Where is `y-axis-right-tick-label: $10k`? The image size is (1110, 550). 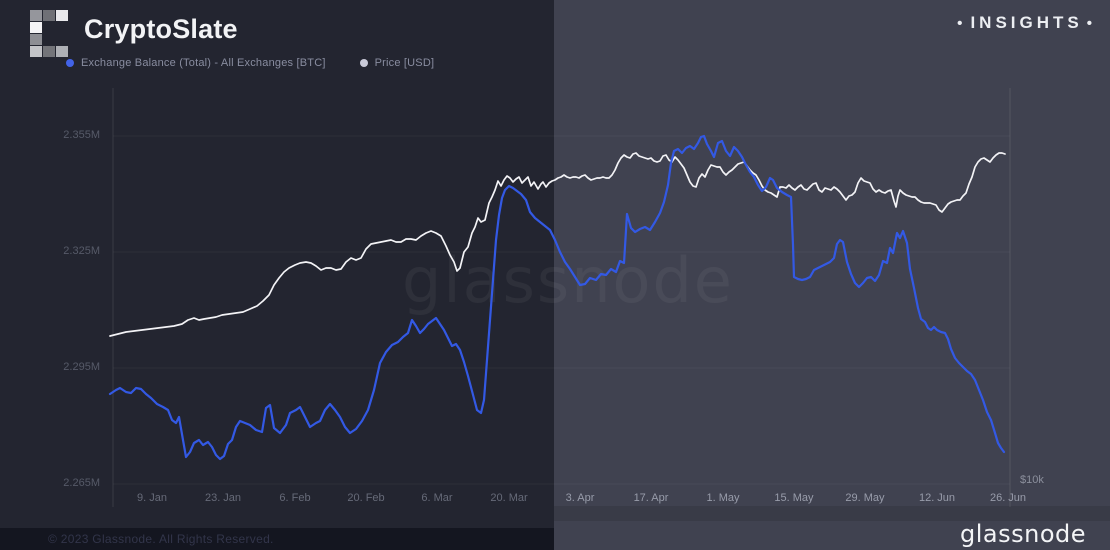
y-axis-right-tick-label: $10k is located at coordinates (1032, 480).